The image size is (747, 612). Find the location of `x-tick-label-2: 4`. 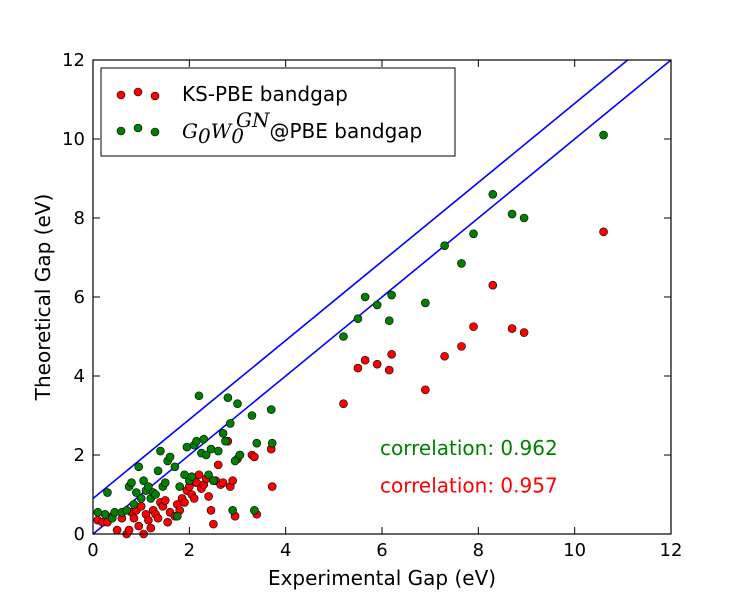

x-tick-label-2: 4 is located at coordinates (285, 550).